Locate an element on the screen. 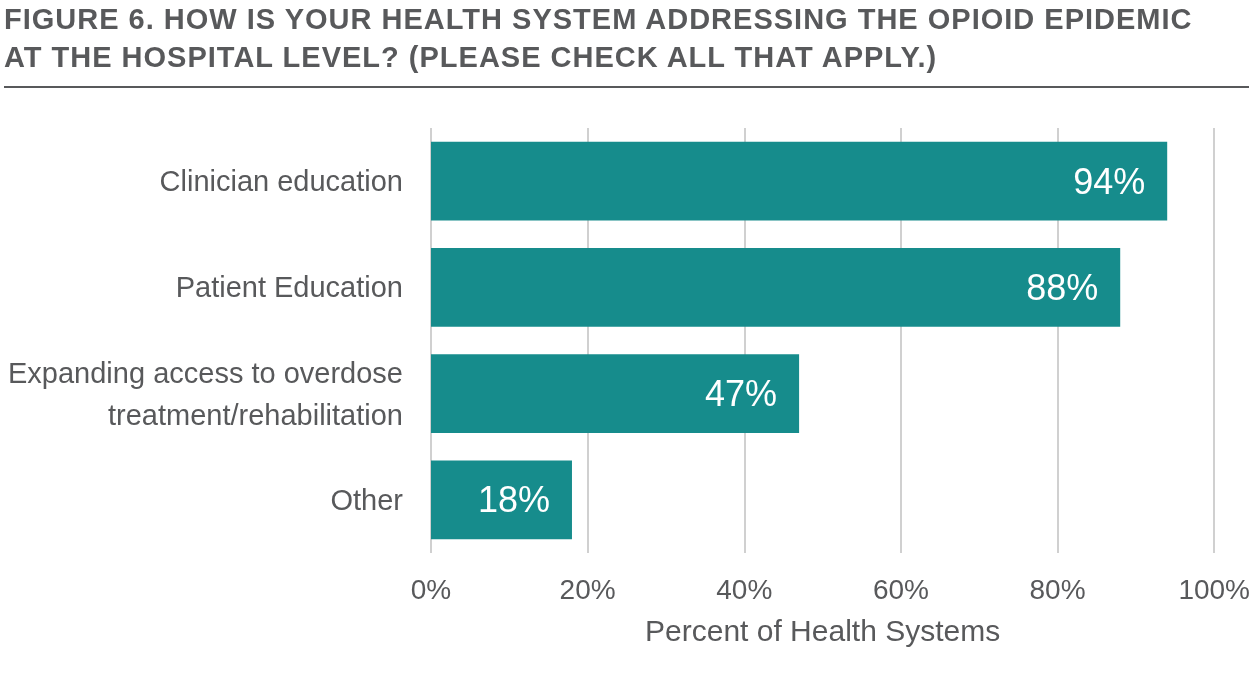 Image resolution: width=1253 pixels, height=681 pixels. x-tick-label: 80% is located at coordinates (1057, 589).